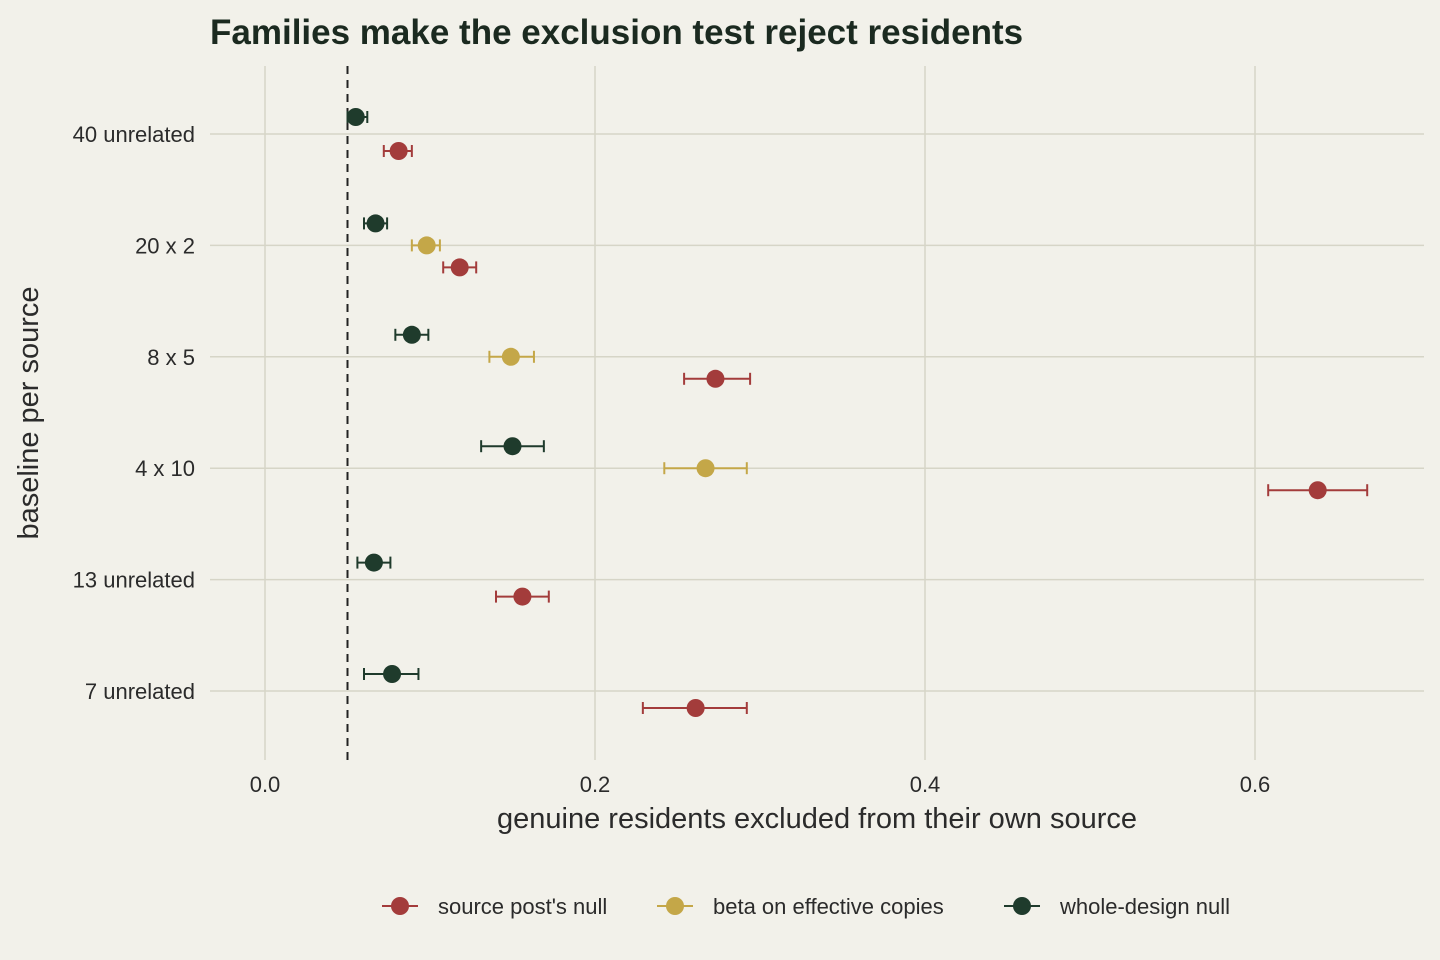  Describe the element at coordinates (134, 580) in the screenshot. I see `y-tick-label: 13 unrelated` at that location.